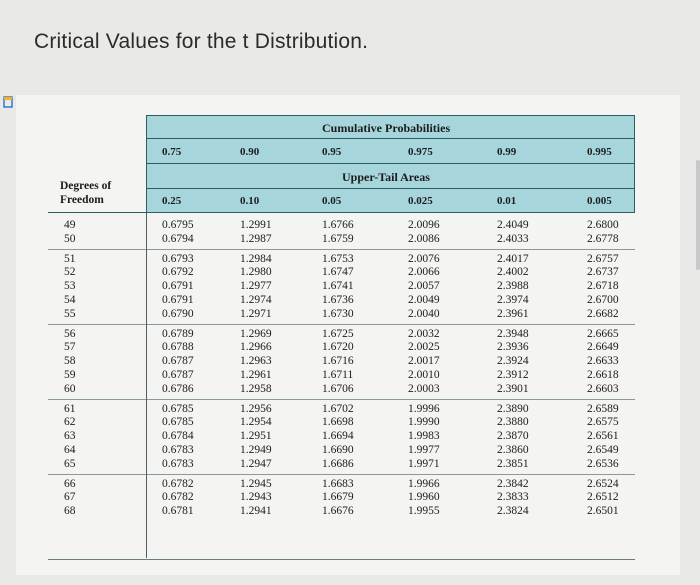 Image resolution: width=700 pixels, height=585 pixels. What do you see at coordinates (513, 422) in the screenshot?
I see `table-cell: 2.3880` at bounding box center [513, 422].